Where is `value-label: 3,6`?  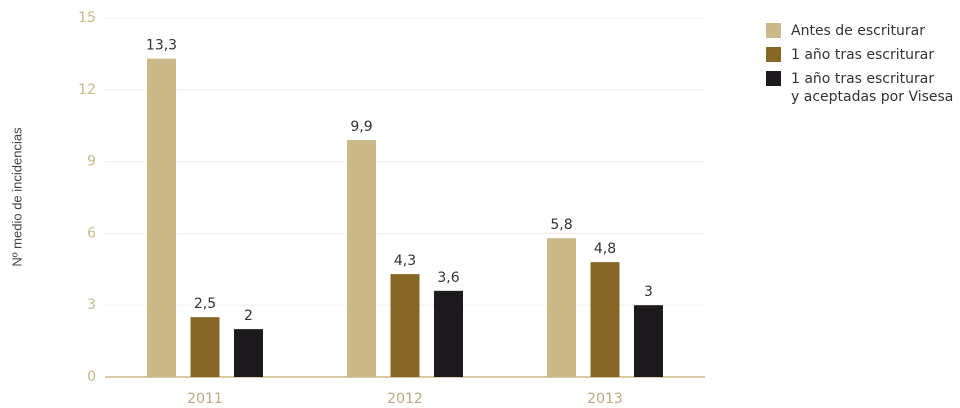 value-label: 3,6 is located at coordinates (448, 278).